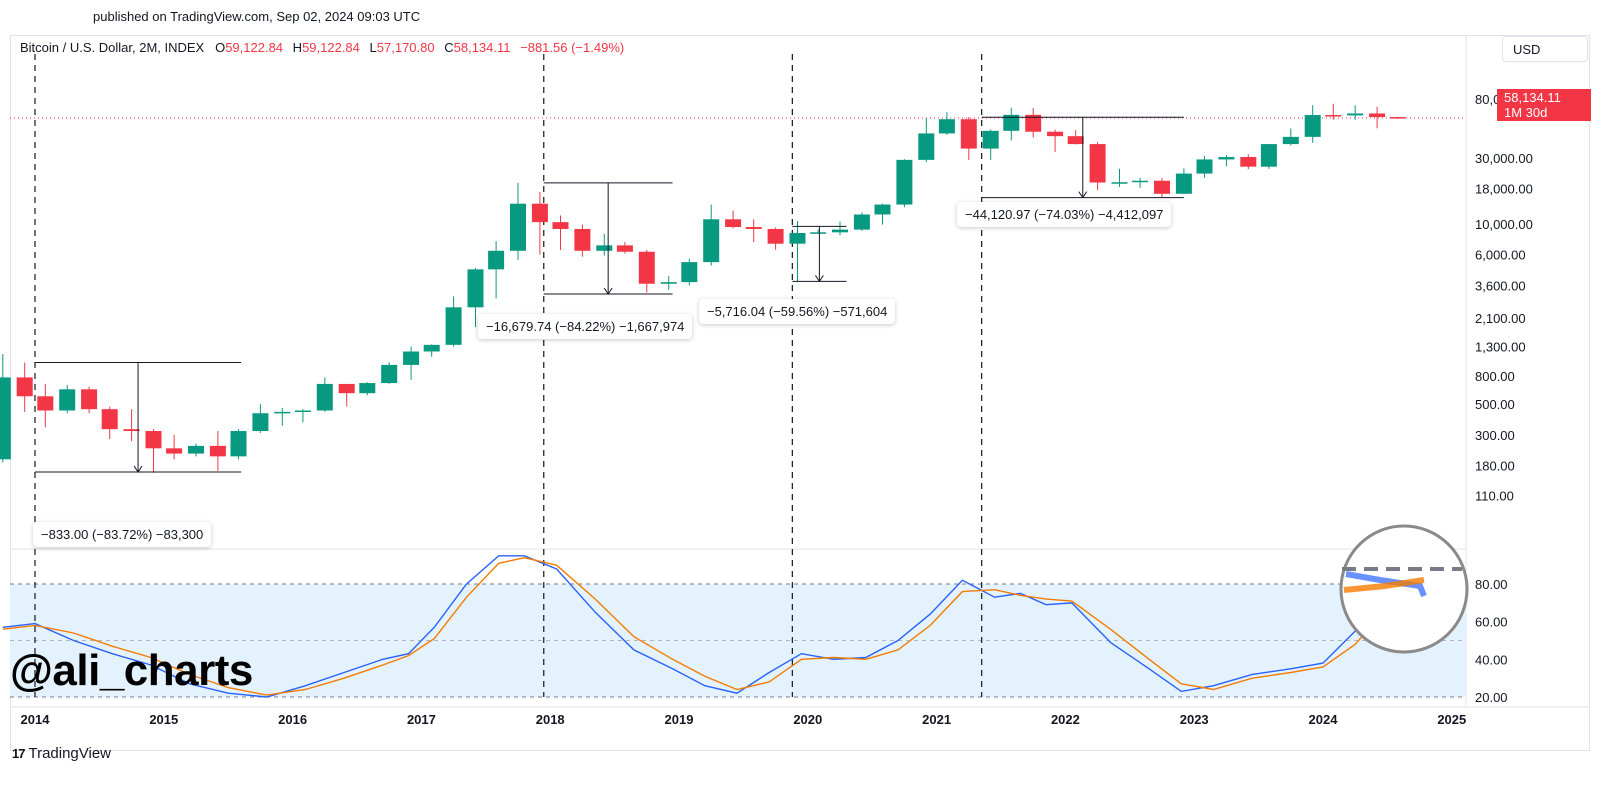  I want to click on currency-selector: USD, so click(1545, 49).